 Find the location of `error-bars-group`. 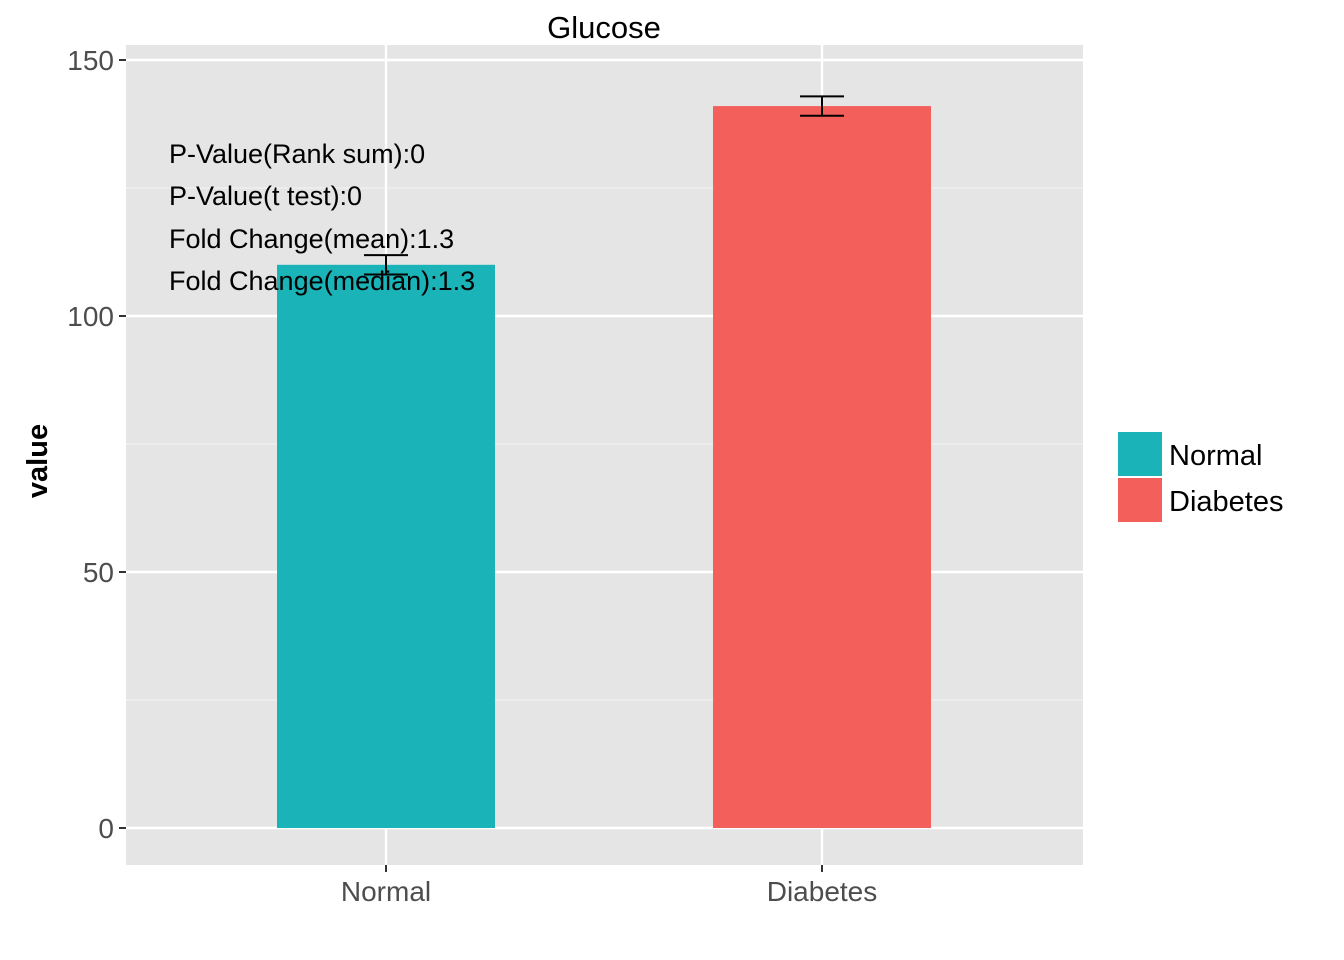

error-bars-group is located at coordinates (604, 185).